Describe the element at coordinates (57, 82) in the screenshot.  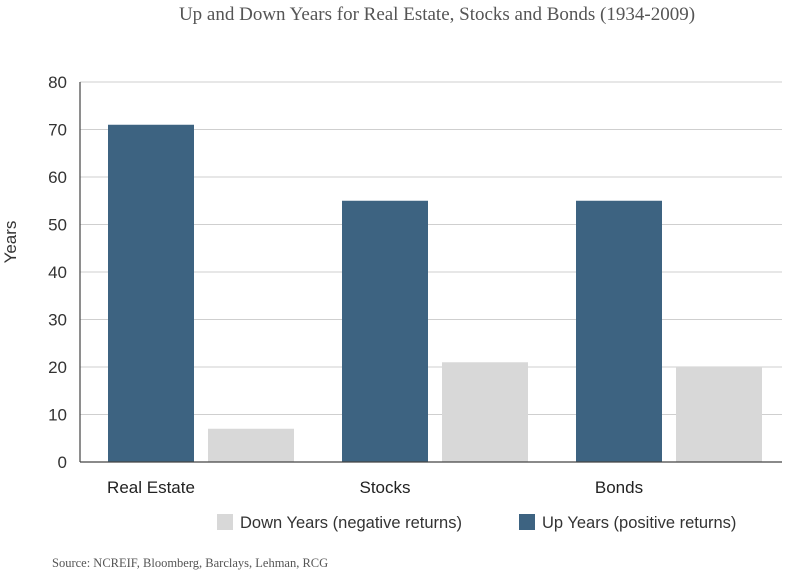
I see `y-tick-label-80: 80` at that location.